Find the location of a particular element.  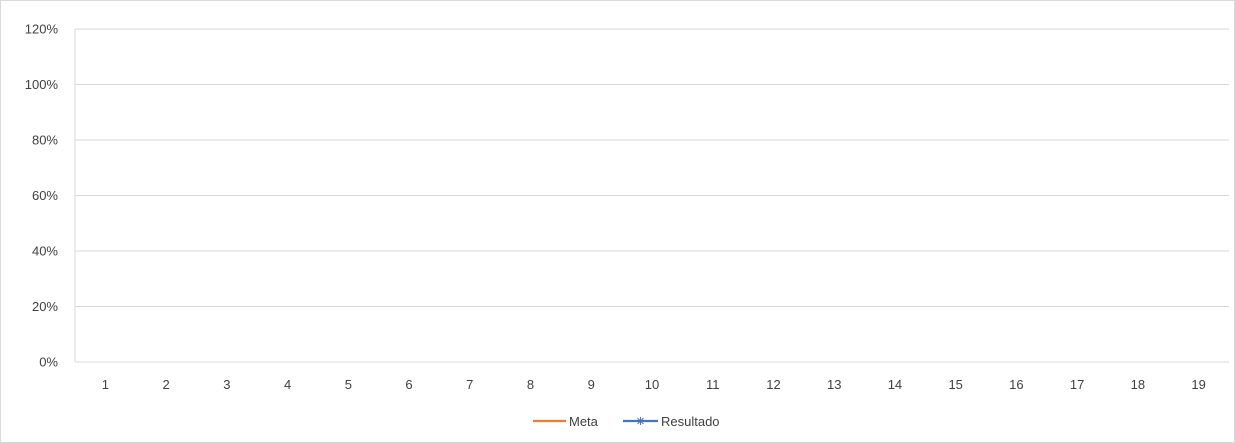

legend-item: Resultado is located at coordinates (671, 421).